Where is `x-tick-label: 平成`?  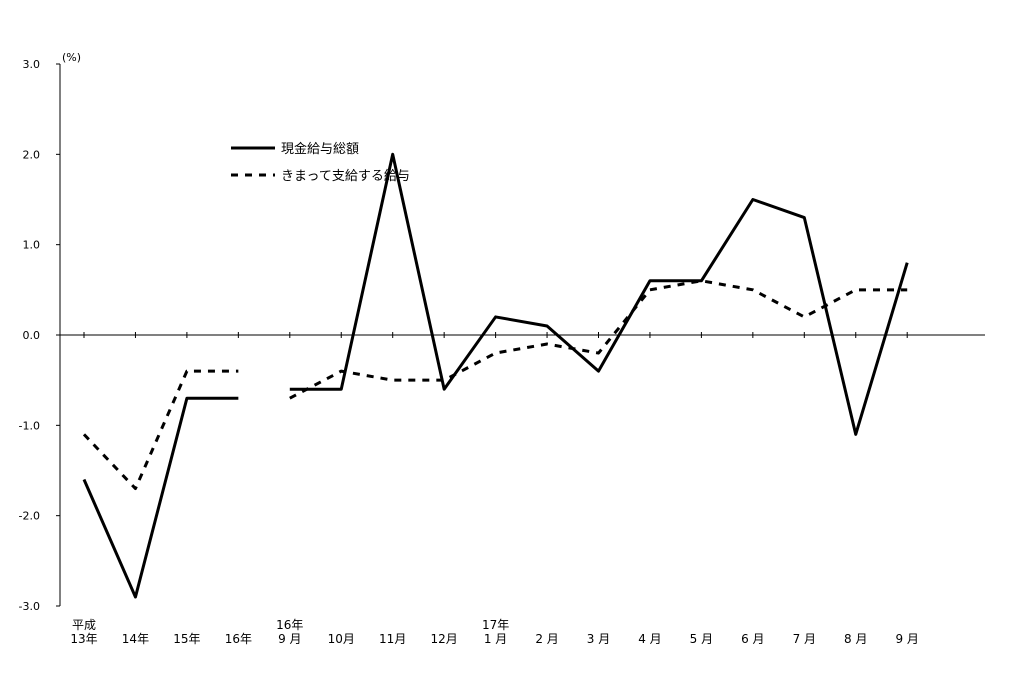 x-tick-label: 平成 is located at coordinates (84, 625).